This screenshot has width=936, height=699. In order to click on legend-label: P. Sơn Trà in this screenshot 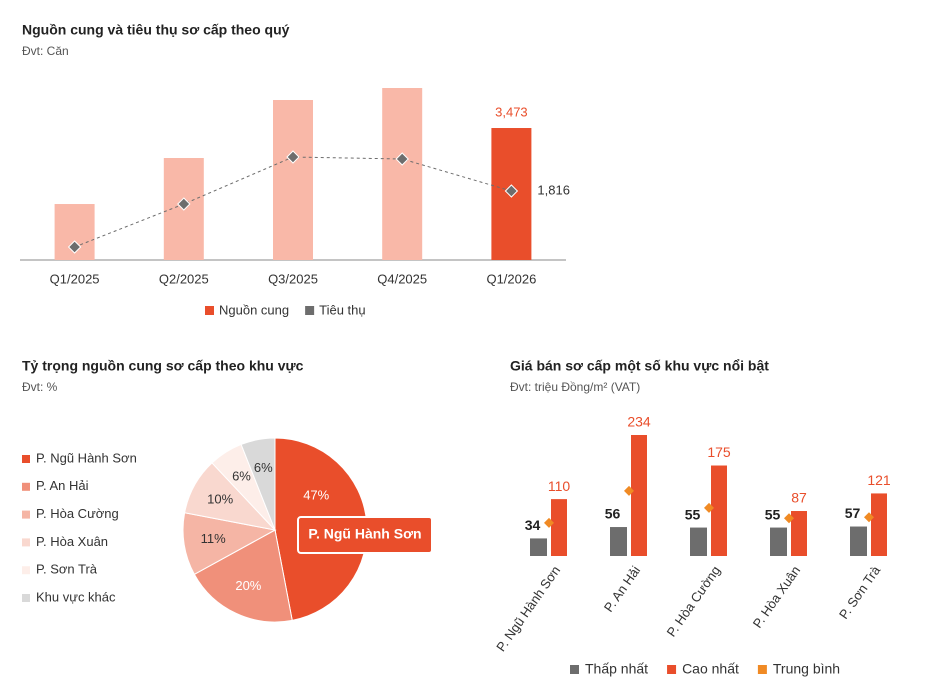, I will do `click(67, 569)`.